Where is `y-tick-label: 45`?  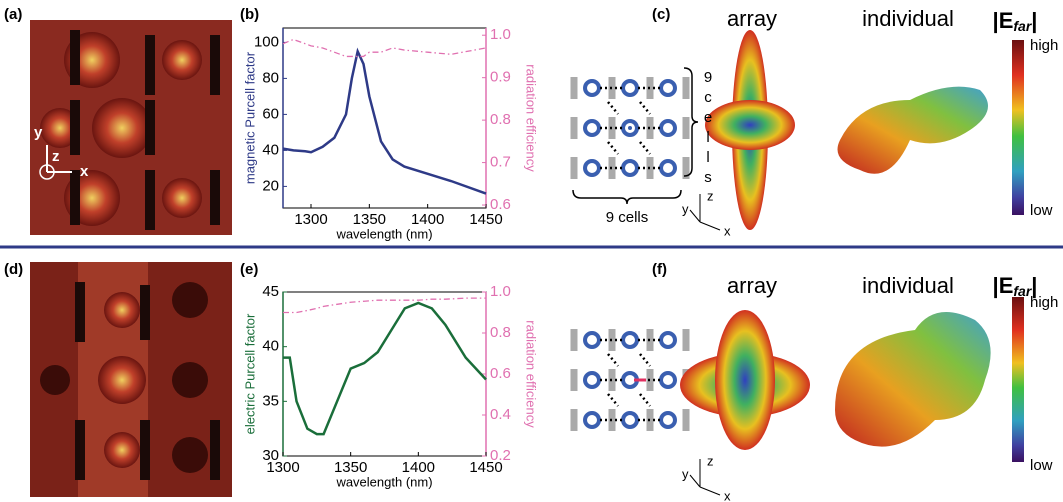
y-tick-label: 45 is located at coordinates (270, 291).